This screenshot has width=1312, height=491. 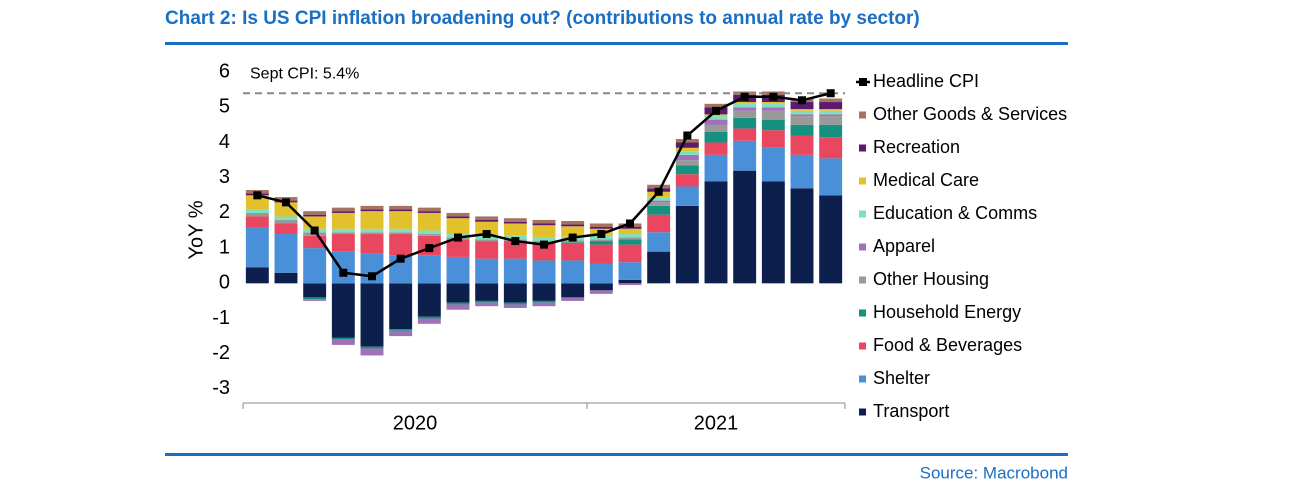 What do you see at coordinates (970, 114) in the screenshot?
I see `legend-label: Other Goods & Services` at bounding box center [970, 114].